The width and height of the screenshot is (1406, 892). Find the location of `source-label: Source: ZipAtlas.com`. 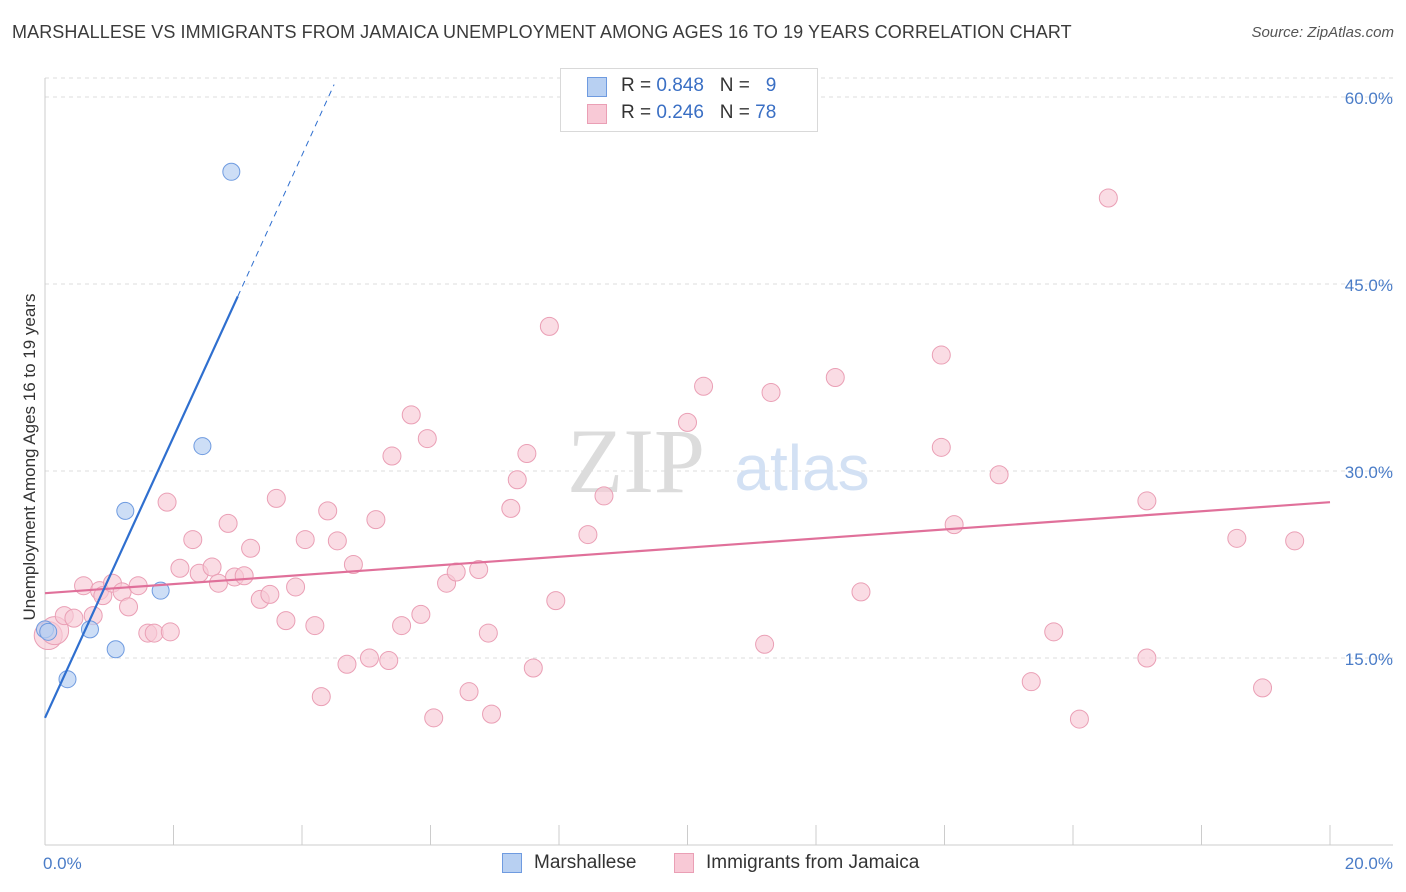

source-label: Source: ZipAtlas.com is located at coordinates (1322, 32).